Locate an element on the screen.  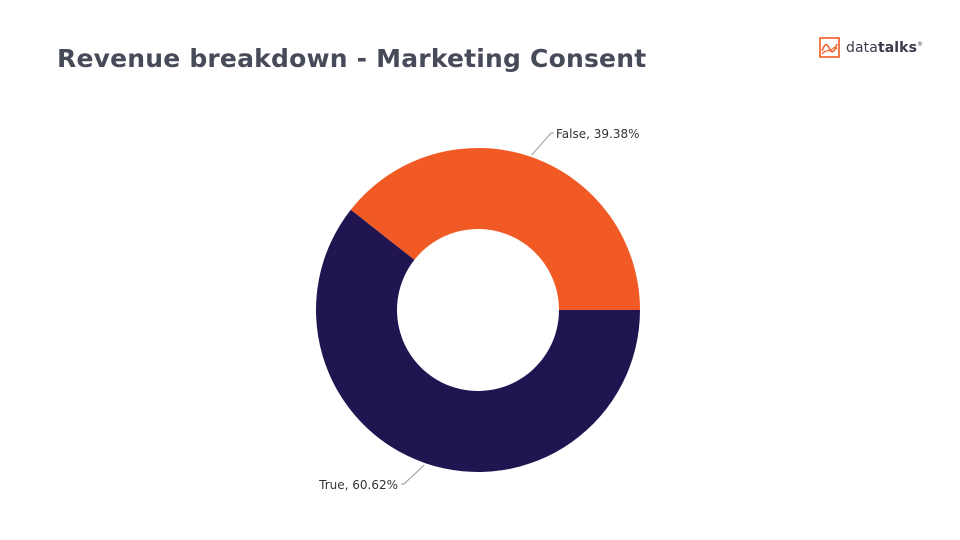
logo-trademark: ® is located at coordinates (920, 44).